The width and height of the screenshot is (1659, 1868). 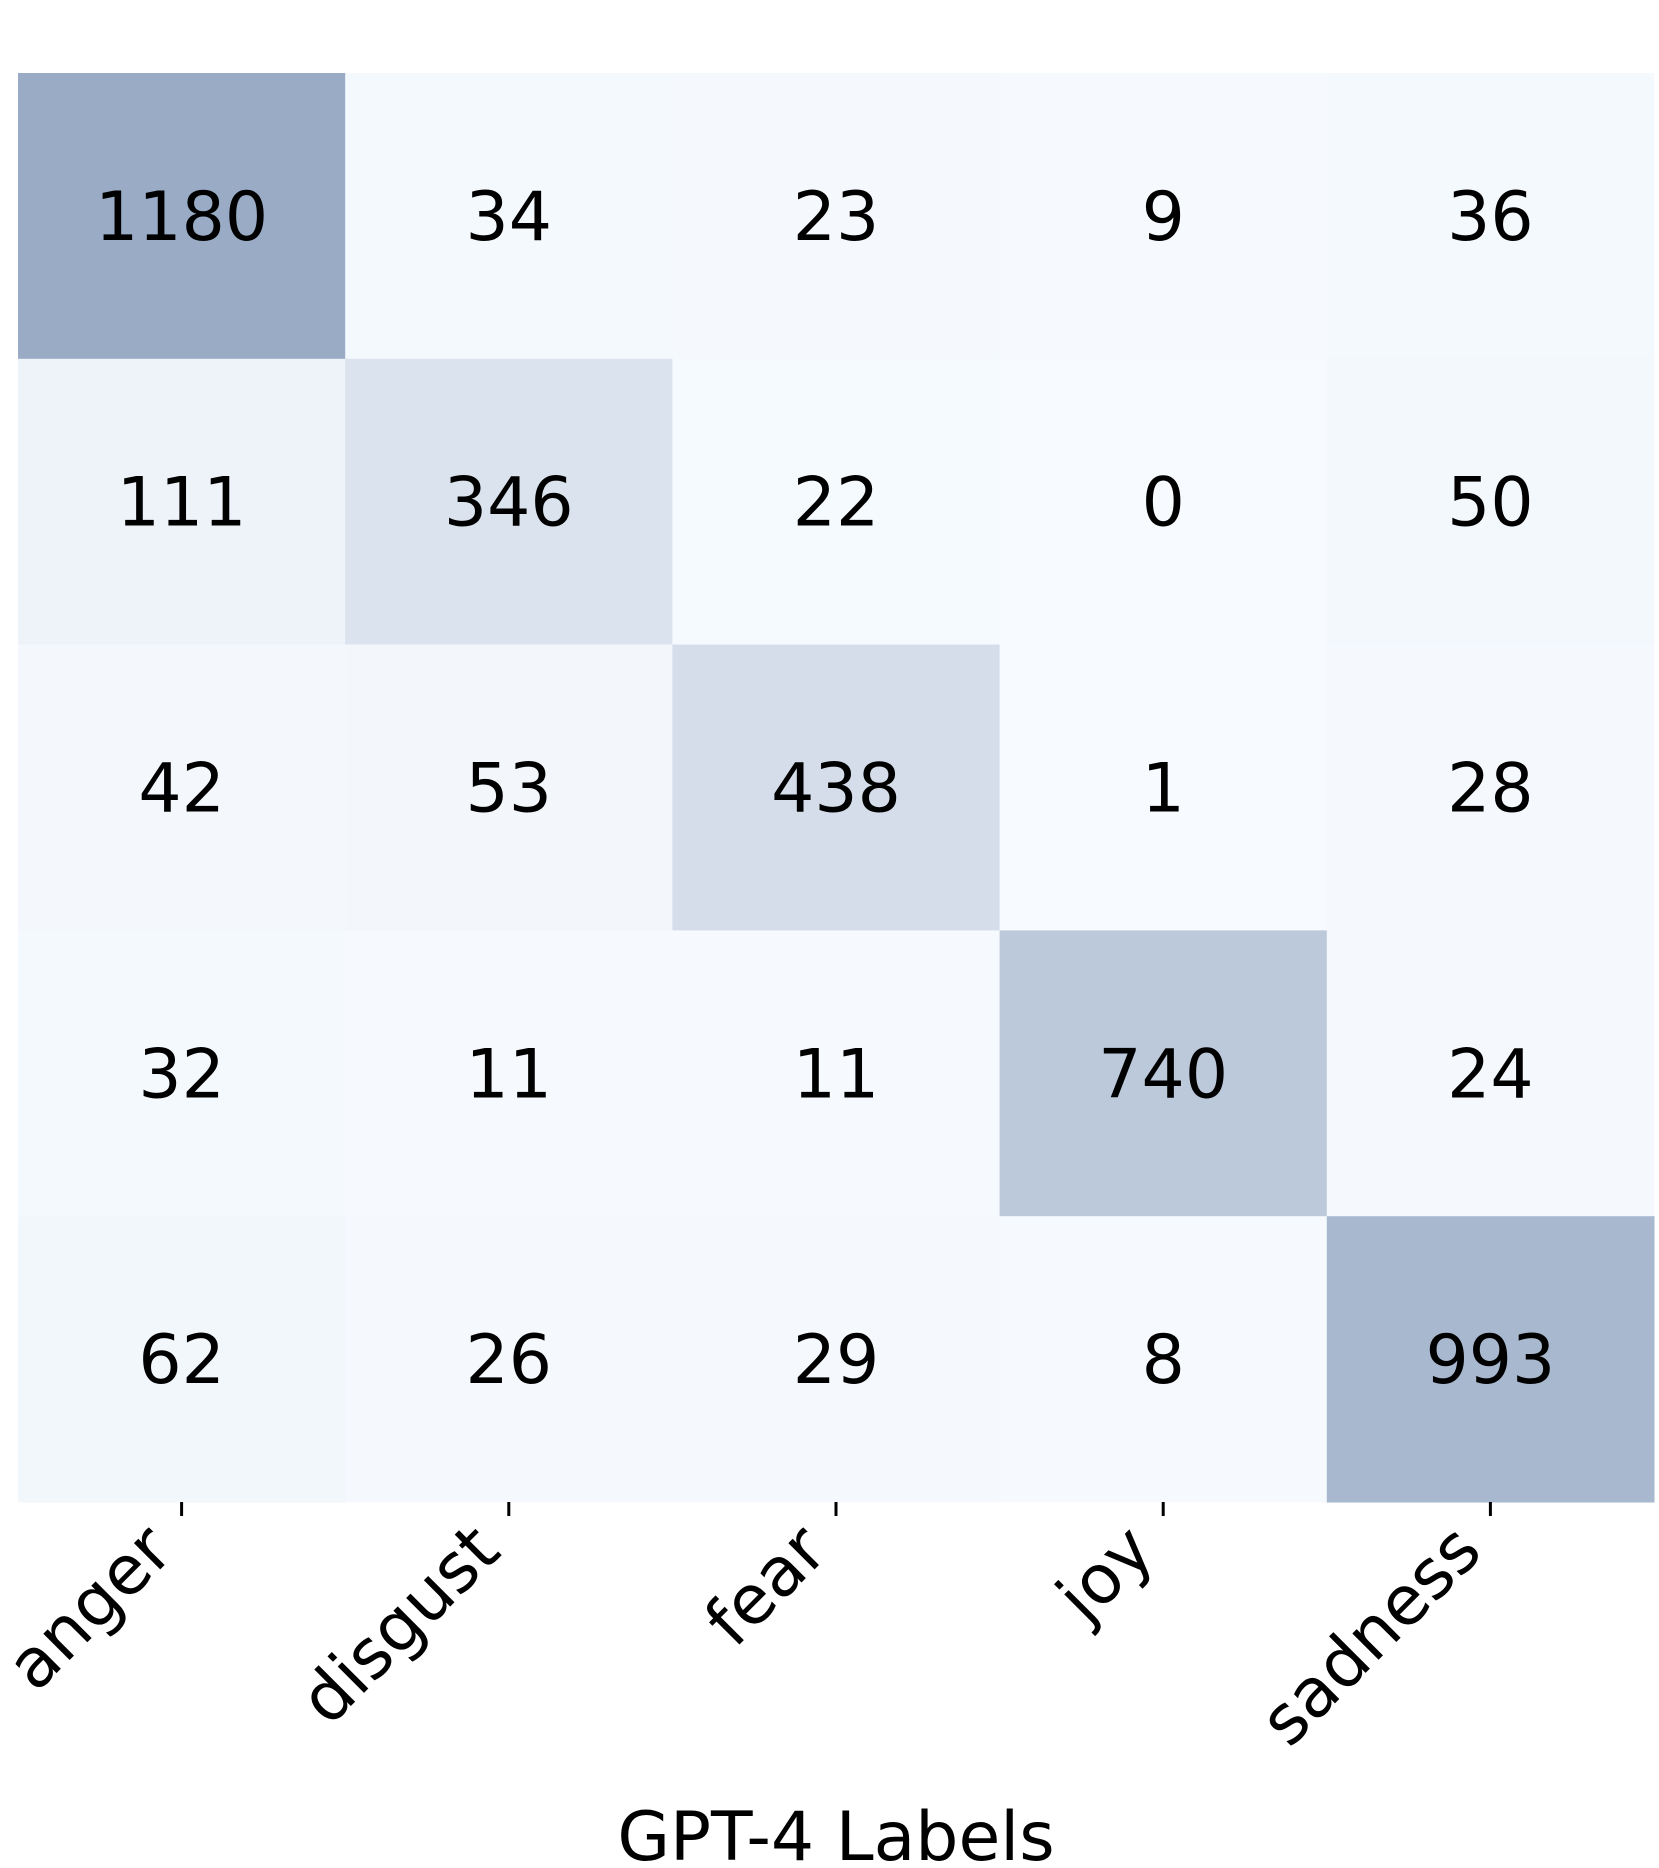 I want to click on x-axis-tick-labels: anger disgust fear joy sadness, so click(x=748, y=1635).